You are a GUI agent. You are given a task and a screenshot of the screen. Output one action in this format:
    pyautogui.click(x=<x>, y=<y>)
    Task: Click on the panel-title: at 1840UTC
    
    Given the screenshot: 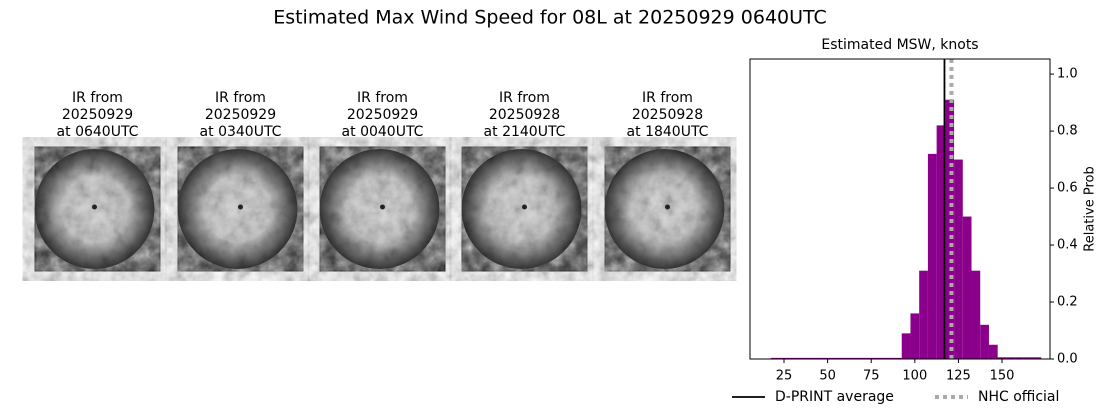 What is the action you would take?
    pyautogui.click(x=668, y=132)
    